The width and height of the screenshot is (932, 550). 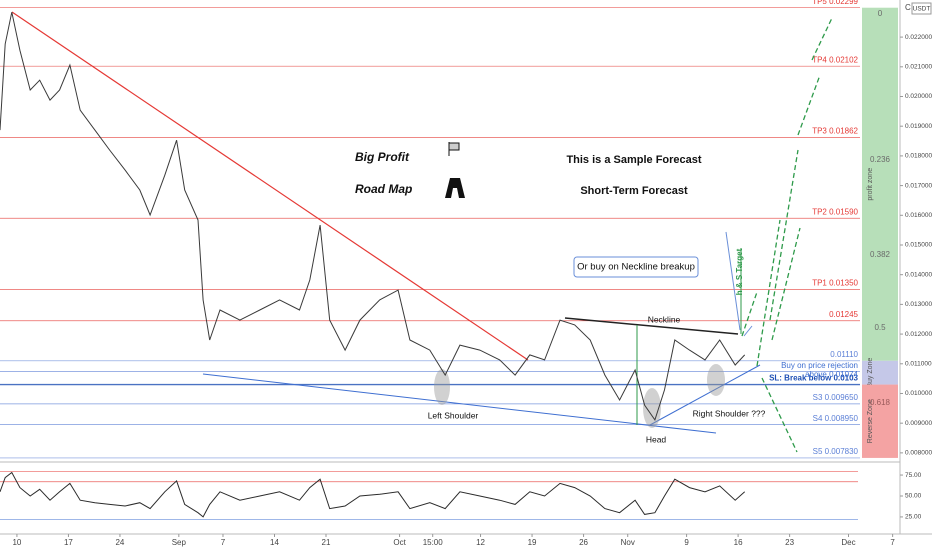 What do you see at coordinates (651, 326) in the screenshot?
I see `neckline` at bounding box center [651, 326].